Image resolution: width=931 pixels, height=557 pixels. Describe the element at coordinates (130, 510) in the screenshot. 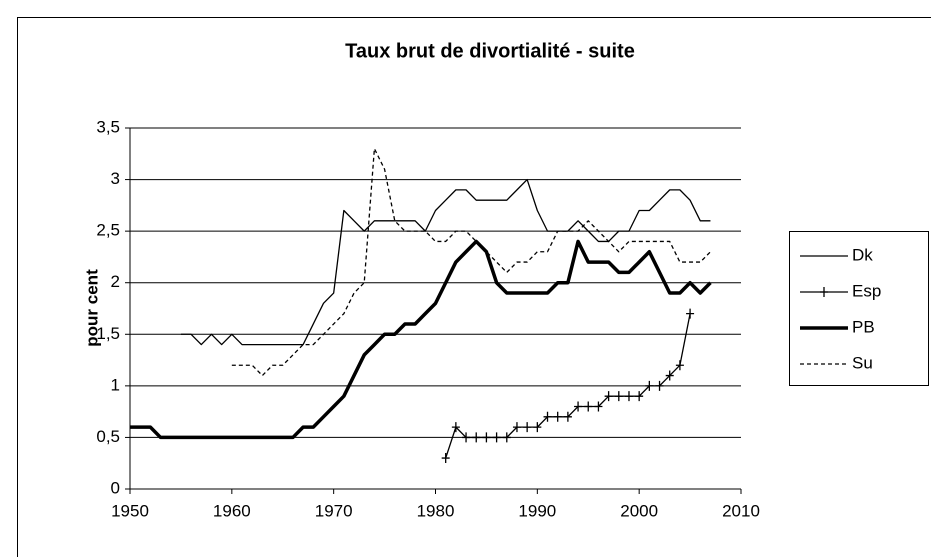

I see `x-tick-label: 1950` at that location.